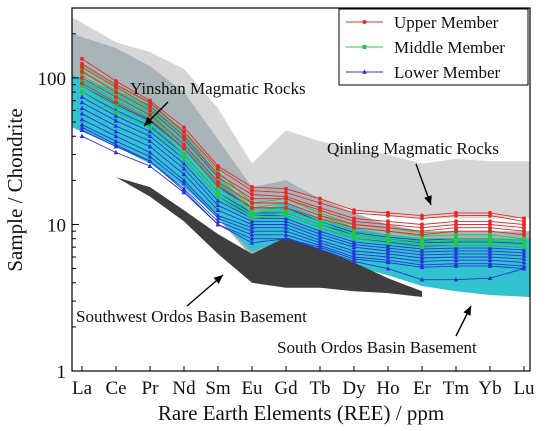  Describe the element at coordinates (252, 388) in the screenshot. I see `x-tick-label-eu: Eu` at that location.